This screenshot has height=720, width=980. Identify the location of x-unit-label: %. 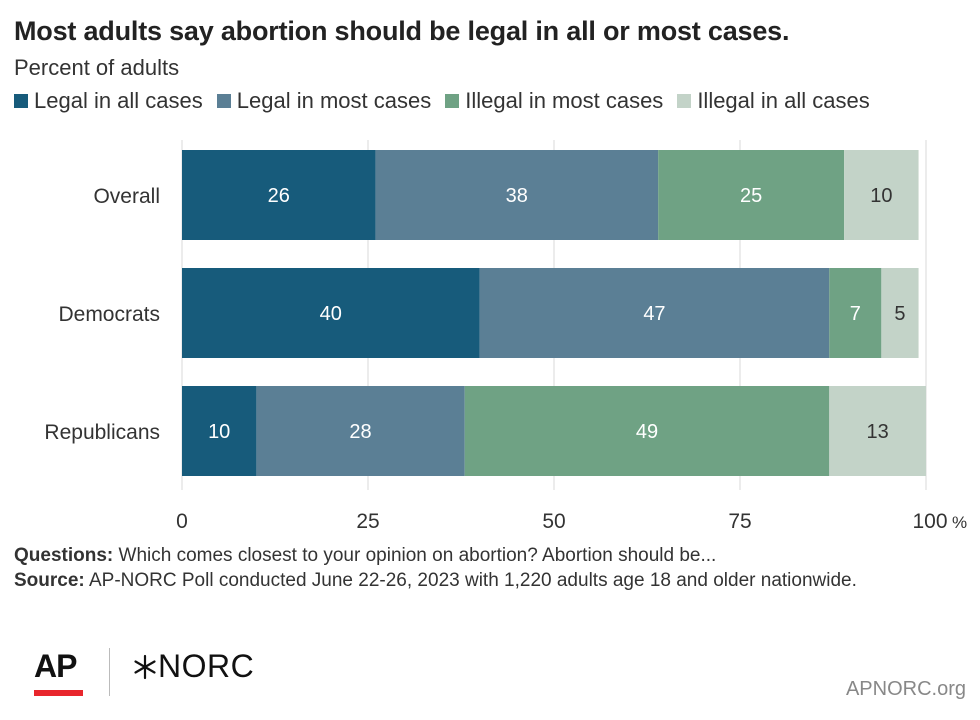
(959, 522).